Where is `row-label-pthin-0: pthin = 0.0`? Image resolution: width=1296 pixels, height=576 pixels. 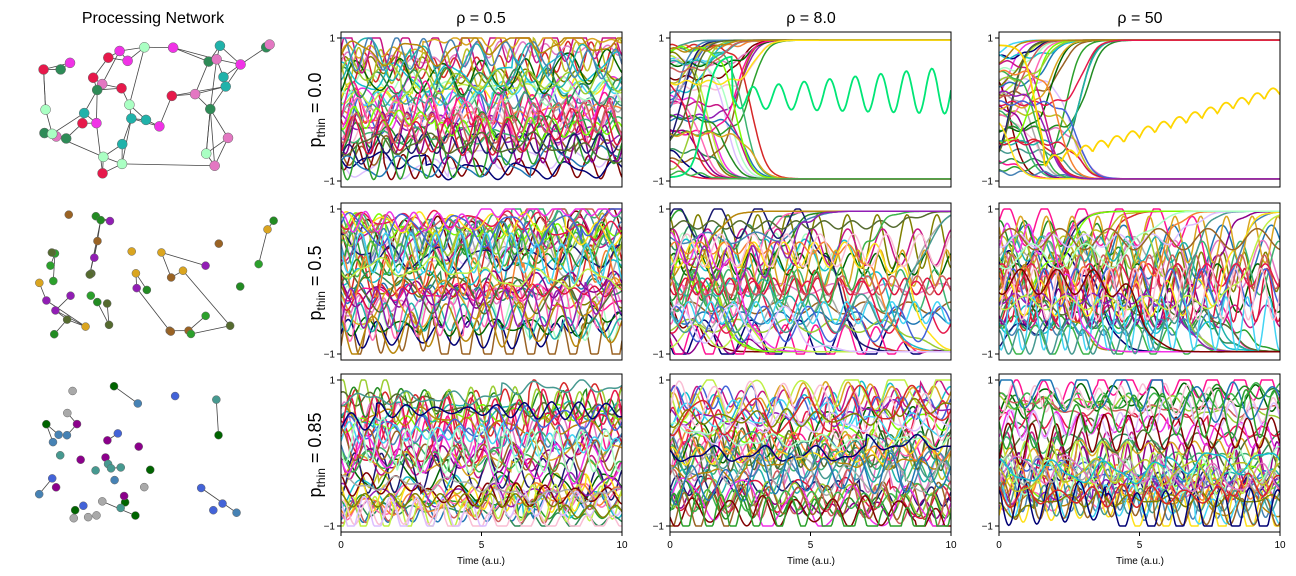 row-label-pthin-0: pthin = 0.0 is located at coordinates (316, 110).